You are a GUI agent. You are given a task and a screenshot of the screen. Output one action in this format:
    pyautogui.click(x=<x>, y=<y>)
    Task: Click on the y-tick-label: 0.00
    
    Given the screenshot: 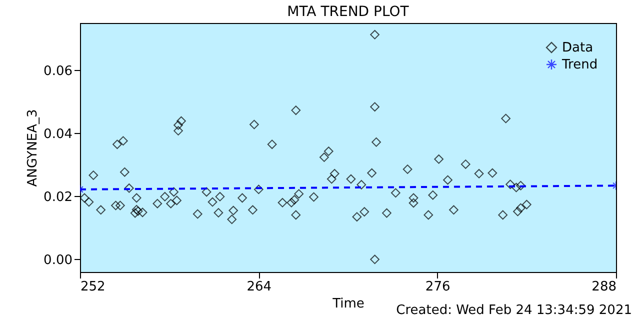 What is the action you would take?
    pyautogui.click(x=58, y=260)
    